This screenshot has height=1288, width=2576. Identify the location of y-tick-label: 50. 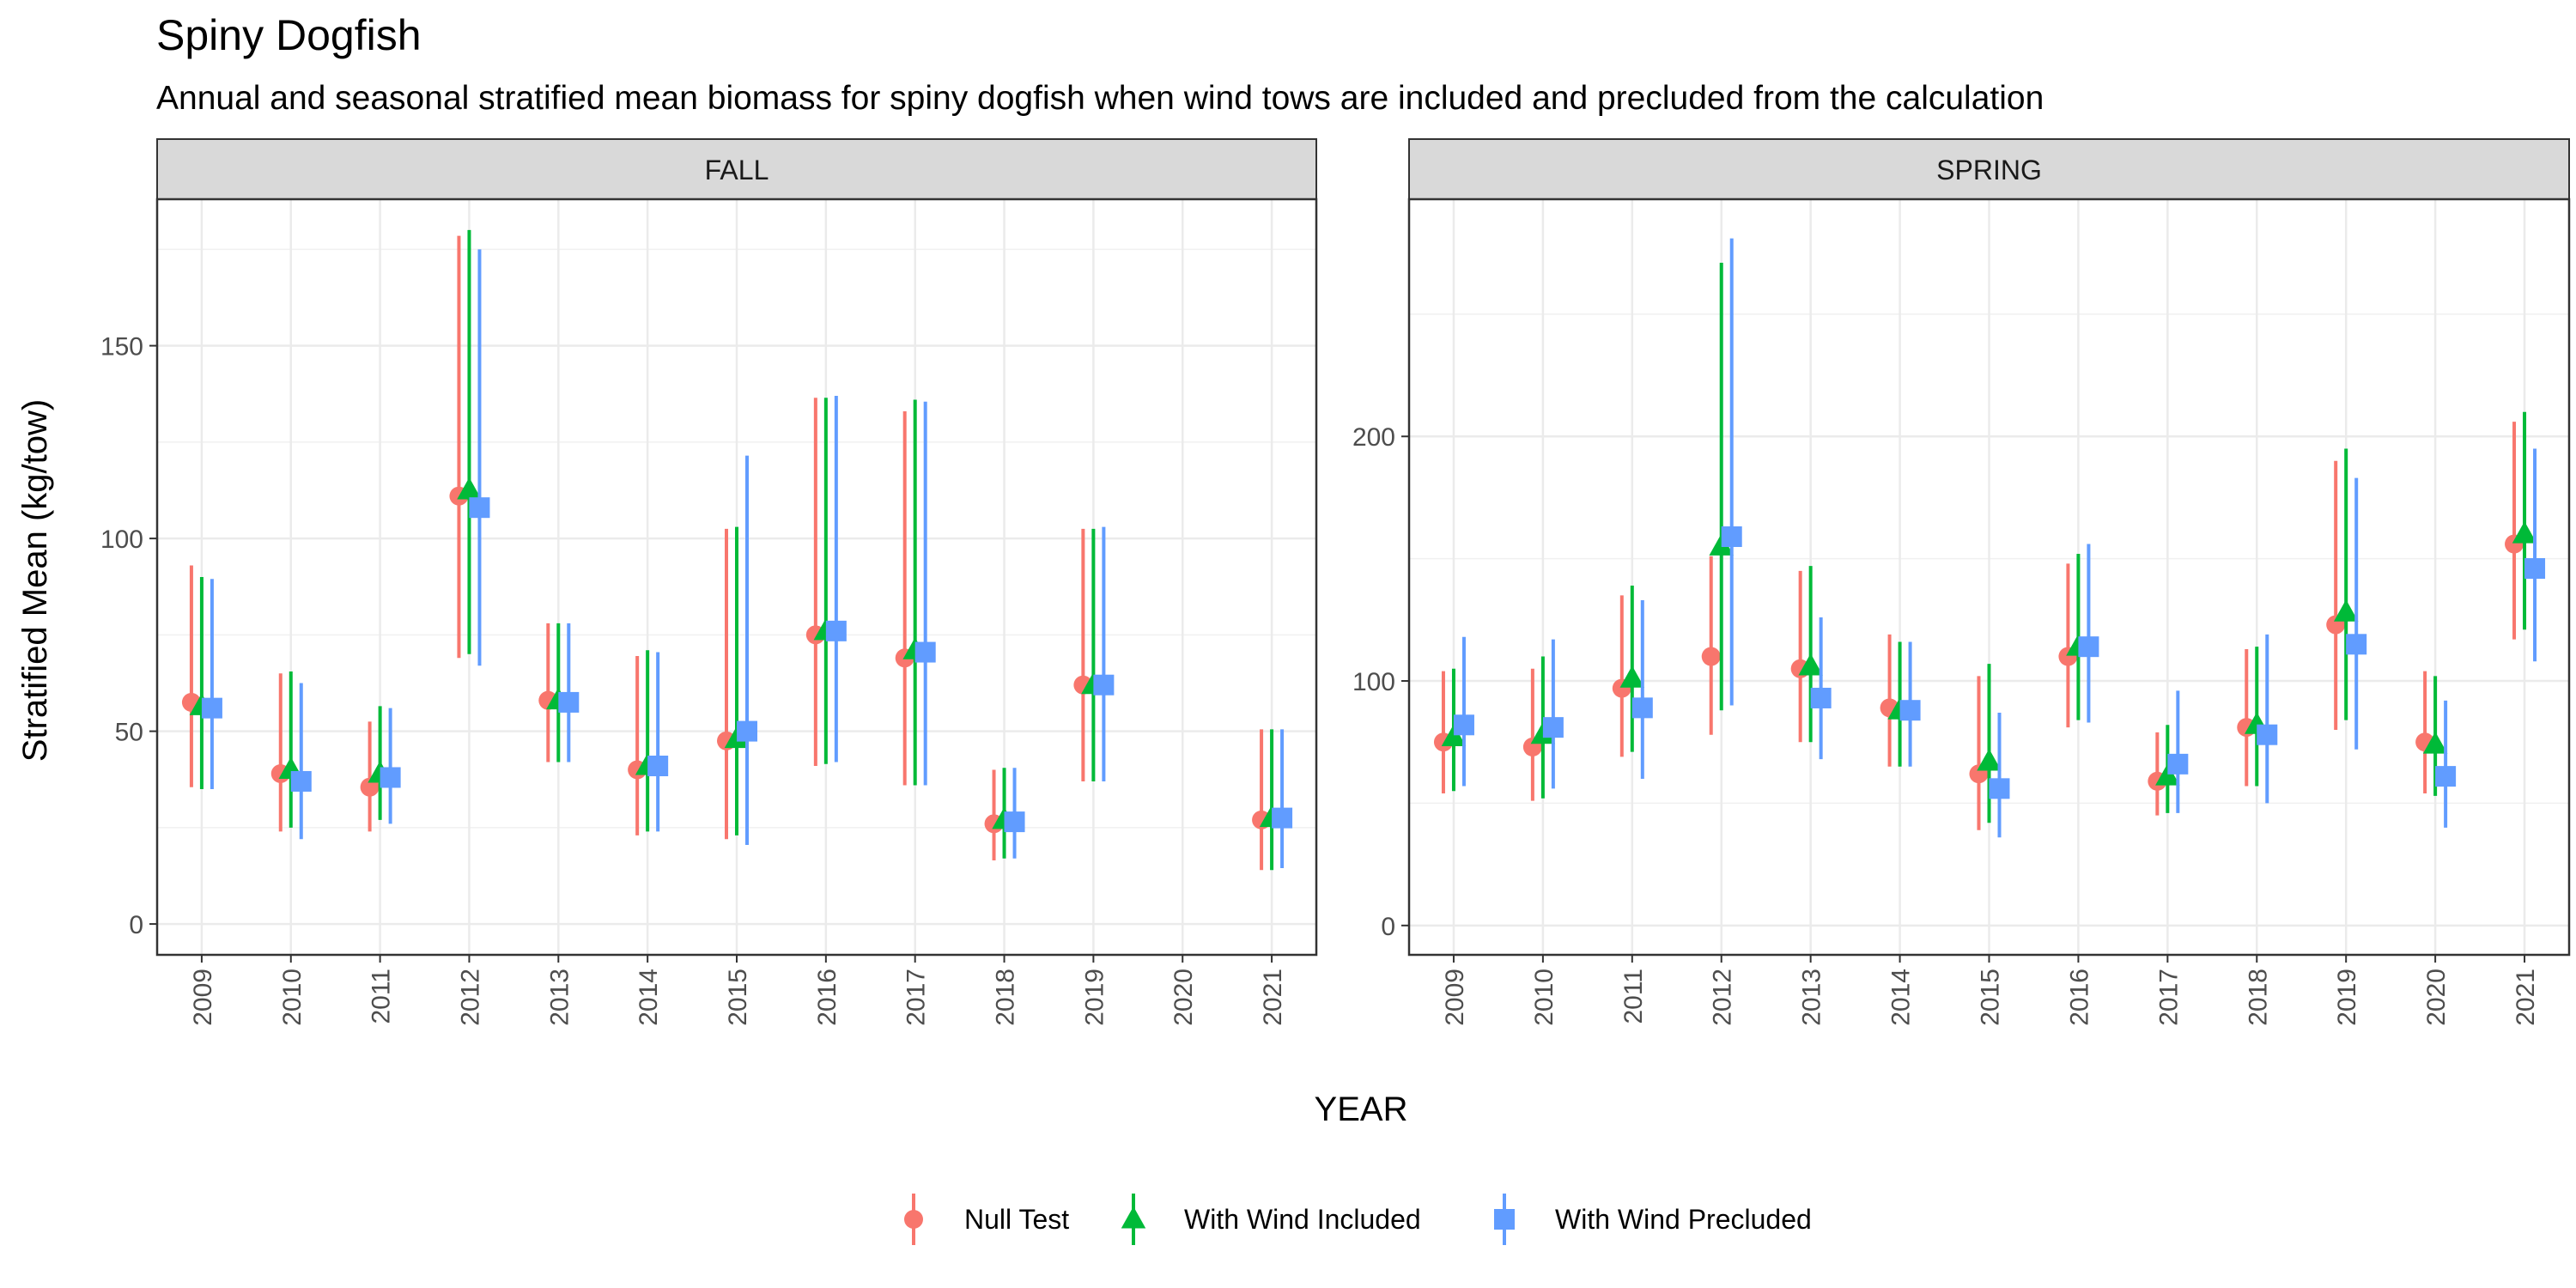
(129, 733).